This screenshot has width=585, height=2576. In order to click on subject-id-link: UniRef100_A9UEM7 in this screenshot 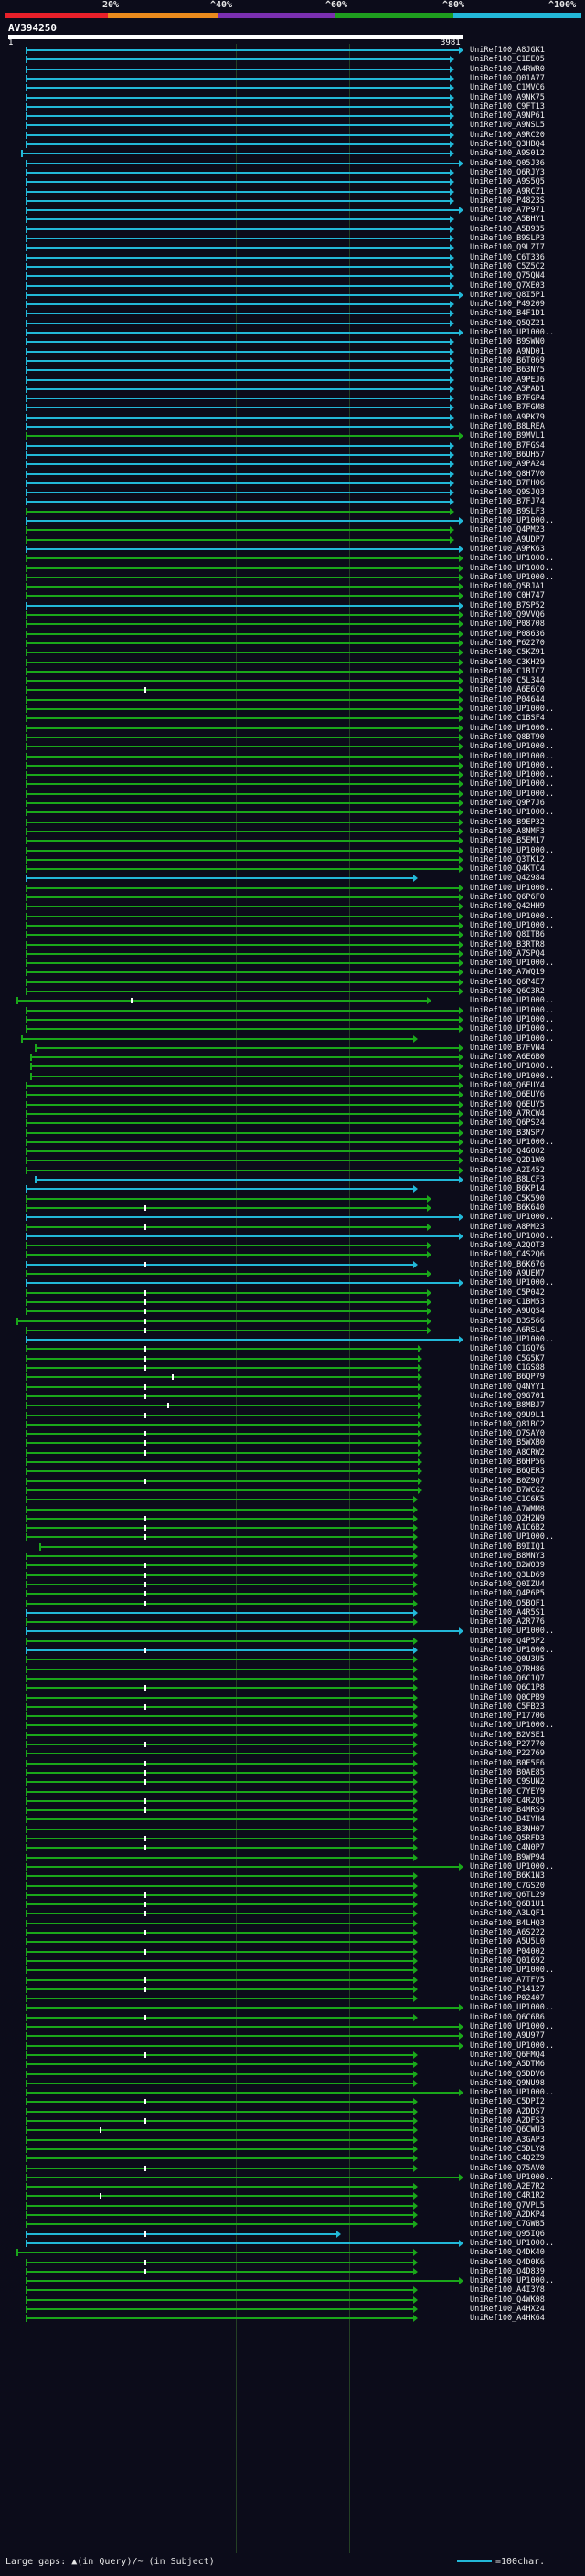, I will do `click(508, 1273)`.